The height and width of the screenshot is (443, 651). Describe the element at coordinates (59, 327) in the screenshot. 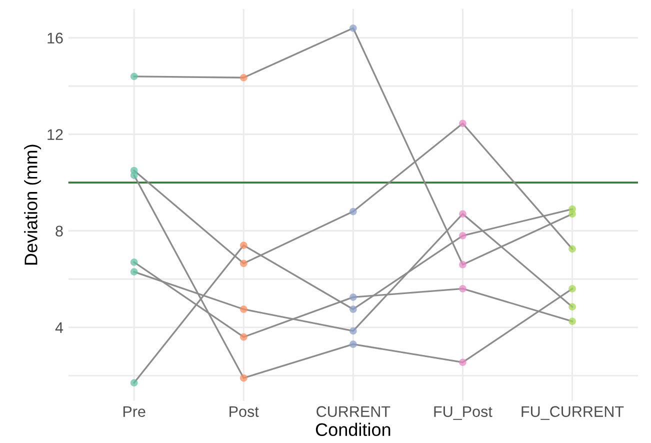

I see `y-tick-label: 4` at that location.